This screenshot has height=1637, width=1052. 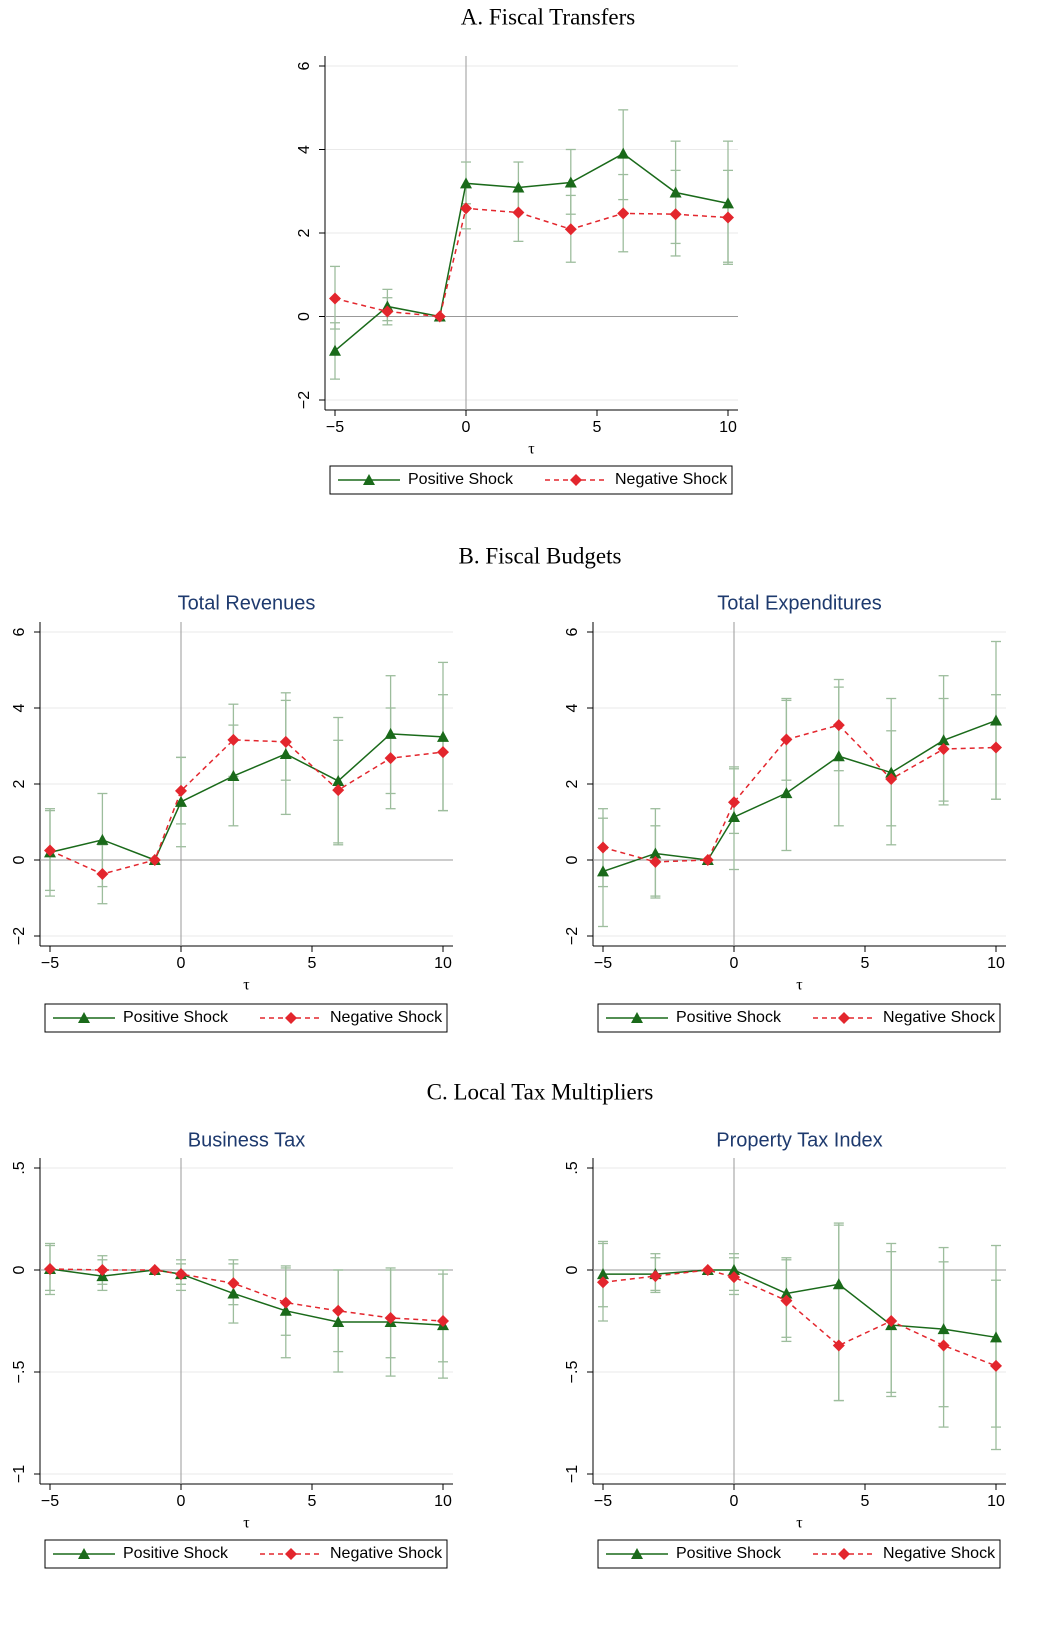 What do you see at coordinates (304, 232) in the screenshot?
I see `y-tick-label: 2` at bounding box center [304, 232].